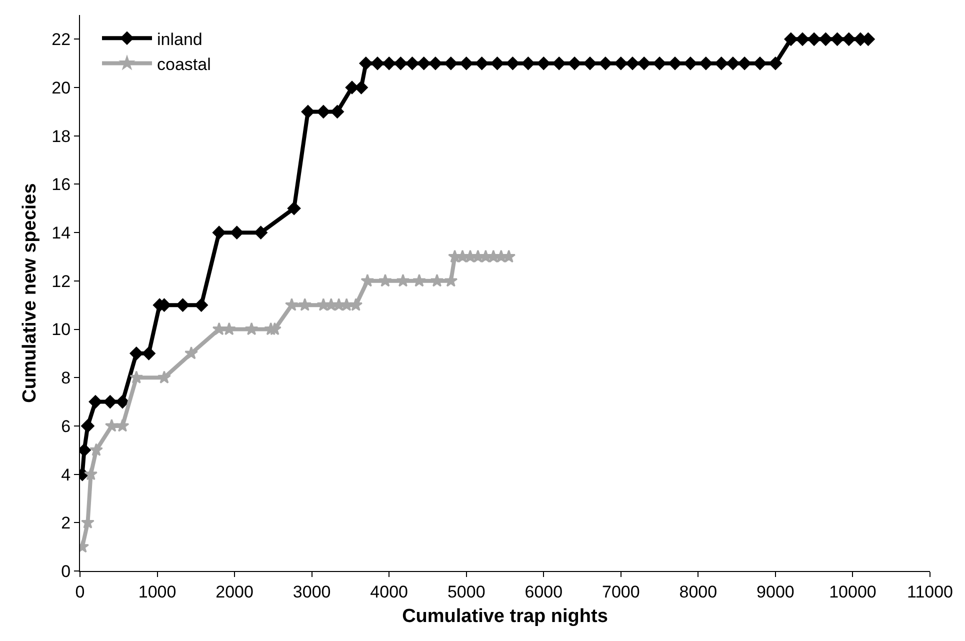 This screenshot has width=965, height=641. I want to click on x-tick-label: 6000, so click(543, 592).